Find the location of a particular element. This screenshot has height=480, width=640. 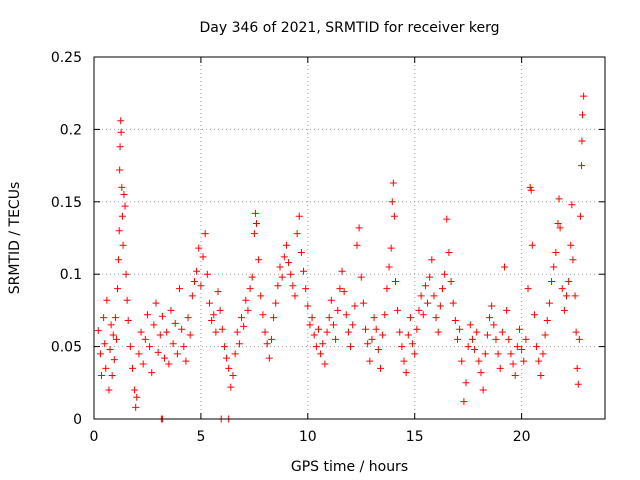

x-tick-label: 0 is located at coordinates (94, 437).